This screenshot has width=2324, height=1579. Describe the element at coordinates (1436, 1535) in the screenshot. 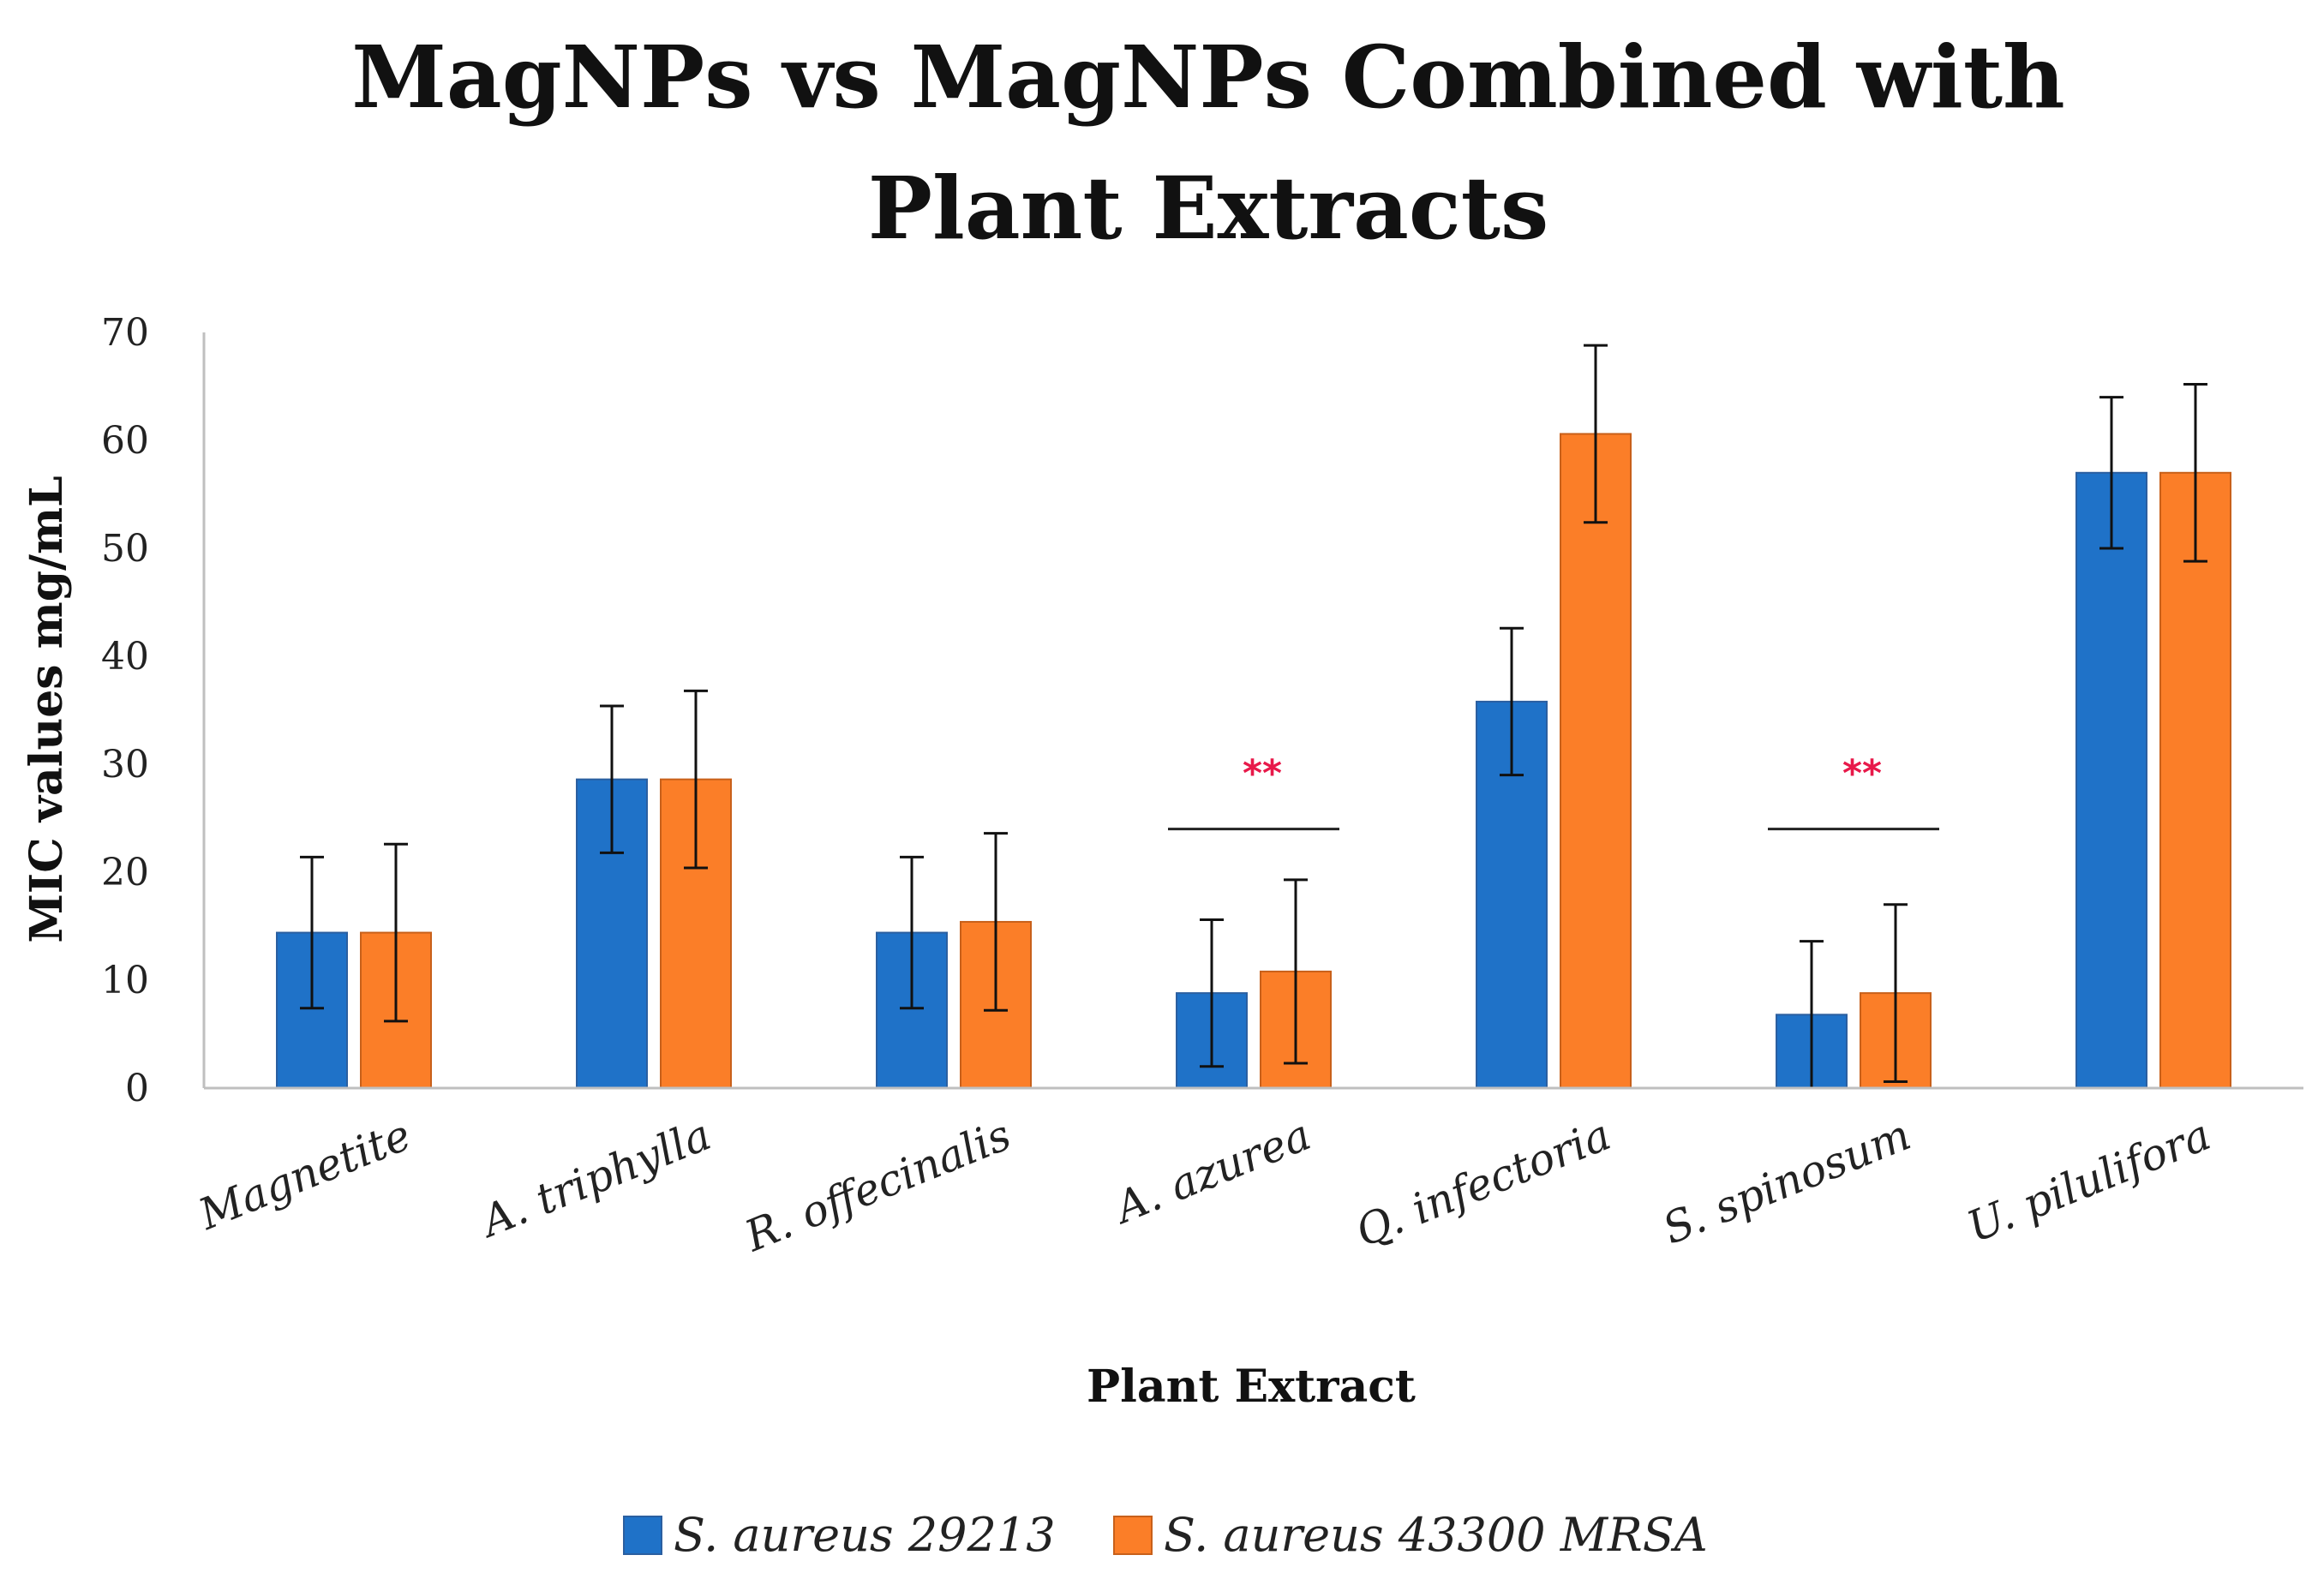

I see `legend-label-series-2: S. aureus 43300 MRSA` at that location.